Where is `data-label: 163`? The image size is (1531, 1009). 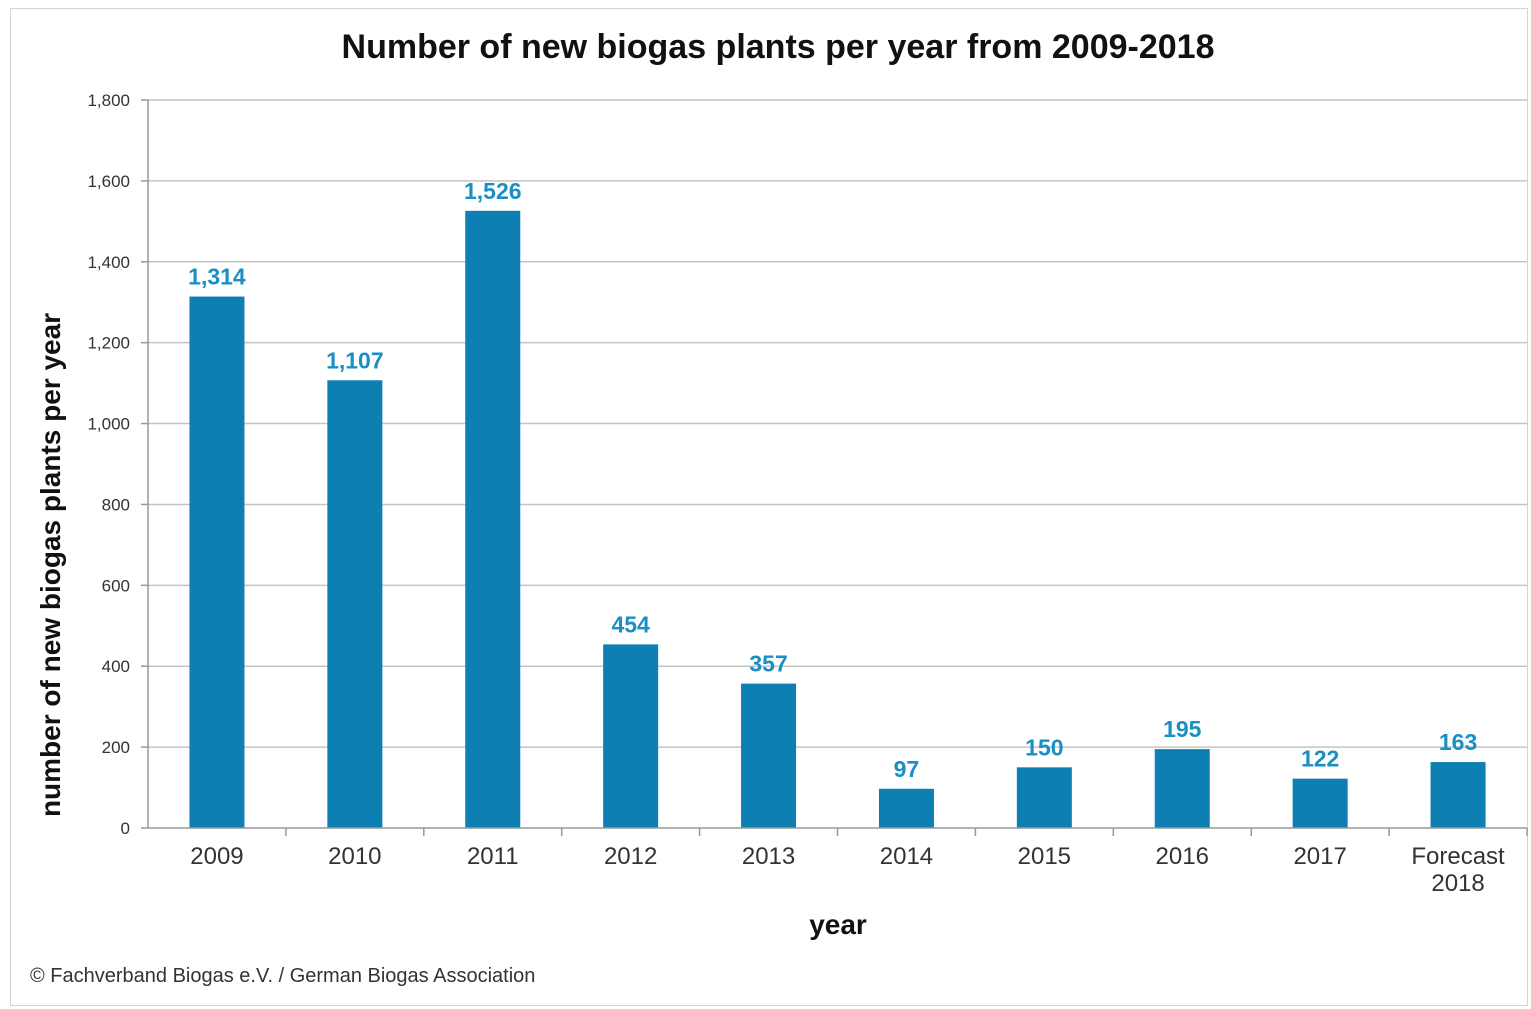 data-label: 163 is located at coordinates (1458, 742).